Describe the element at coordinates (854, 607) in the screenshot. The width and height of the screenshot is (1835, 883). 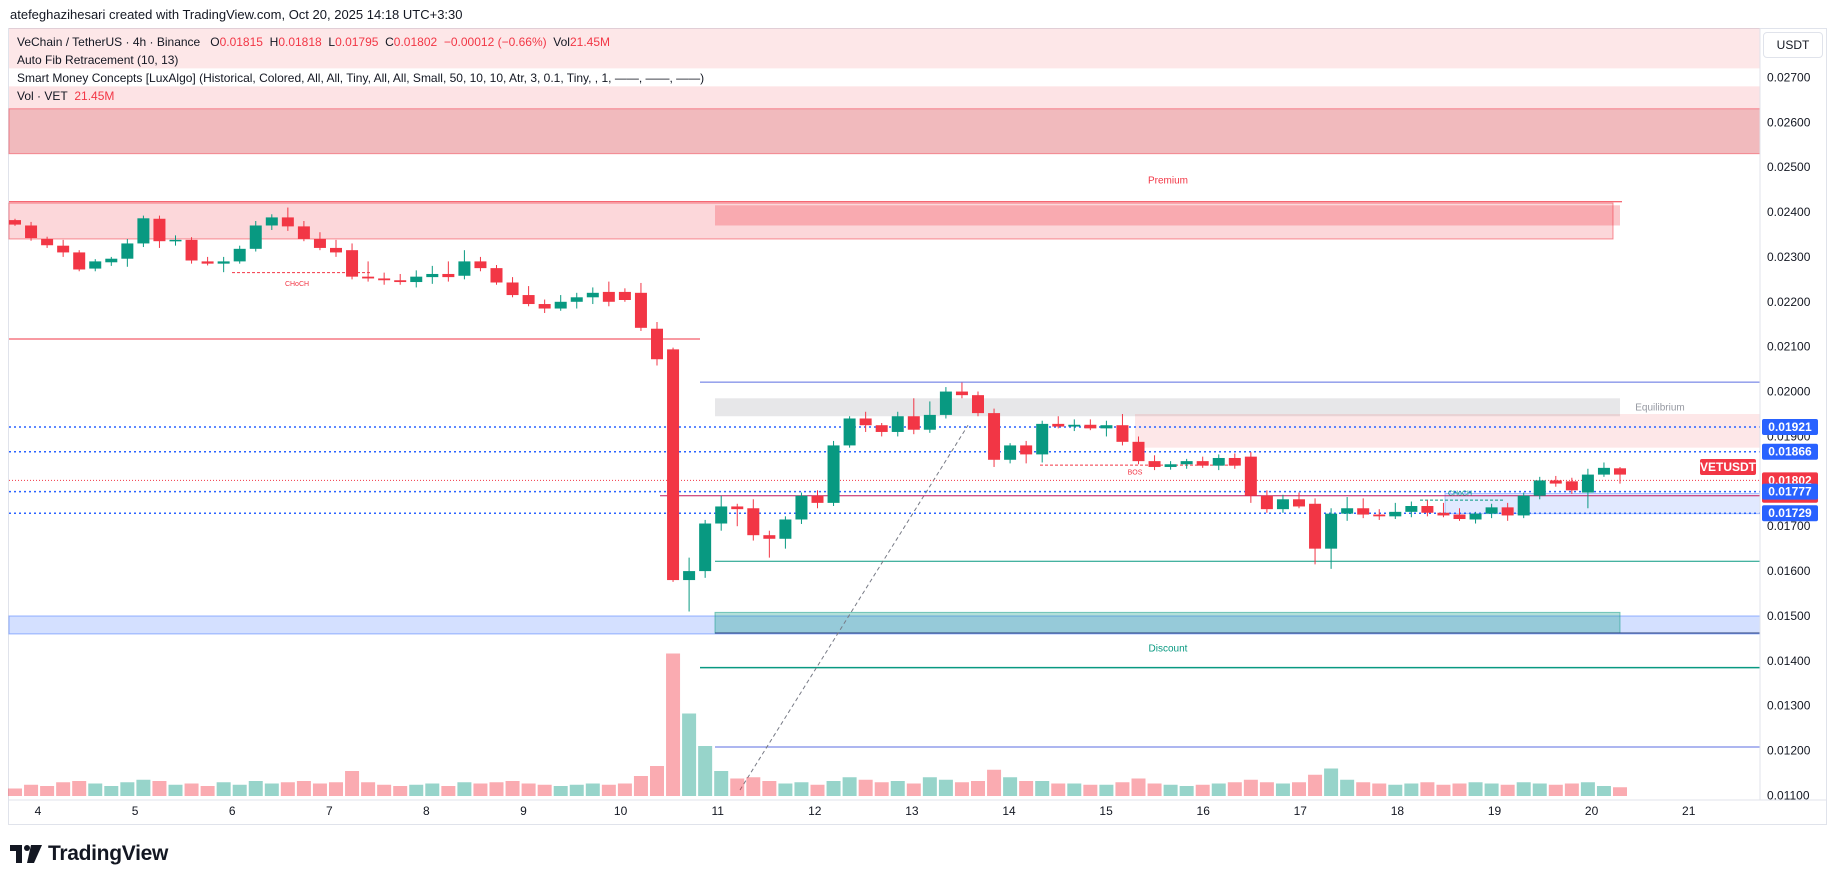
I see `fib-trend-line` at that location.